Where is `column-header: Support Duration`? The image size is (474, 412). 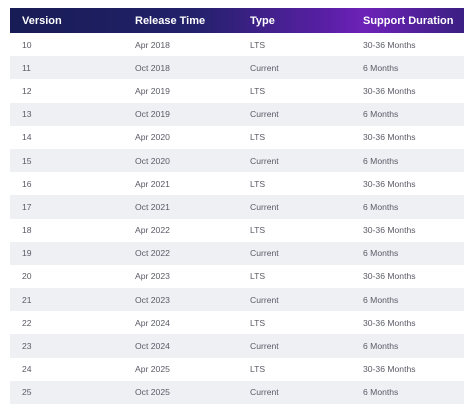 column-header: Support Duration is located at coordinates (408, 20).